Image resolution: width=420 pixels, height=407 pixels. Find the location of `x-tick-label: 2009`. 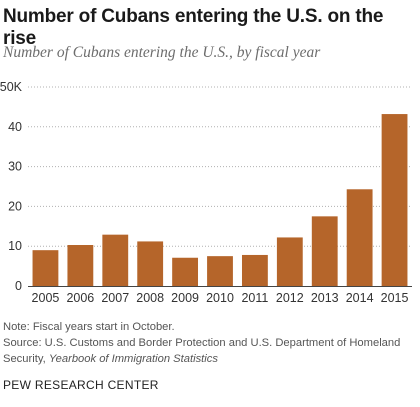

x-tick-label: 2009 is located at coordinates (185, 298).